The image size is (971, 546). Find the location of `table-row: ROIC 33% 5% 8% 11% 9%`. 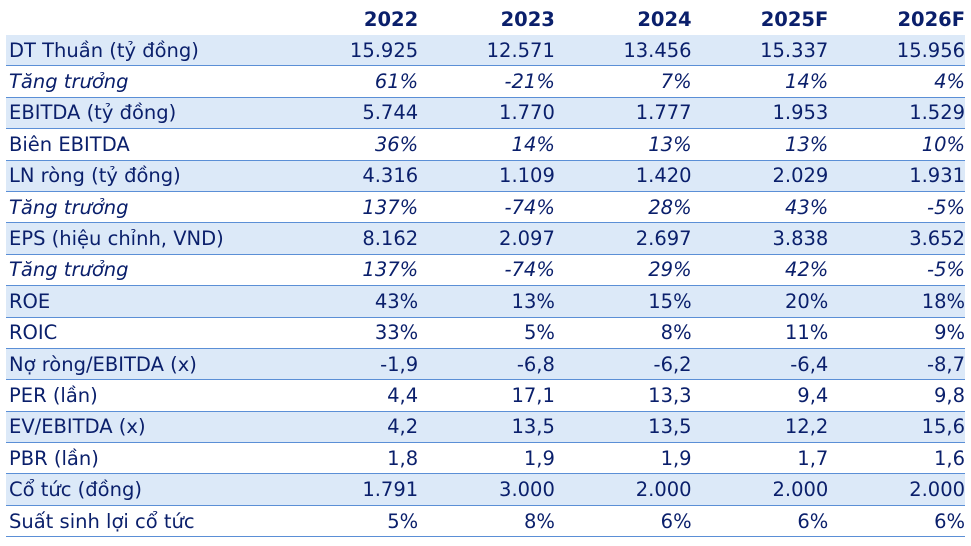

table-row: ROIC 33% 5% 8% 11% 9% is located at coordinates (485, 333).